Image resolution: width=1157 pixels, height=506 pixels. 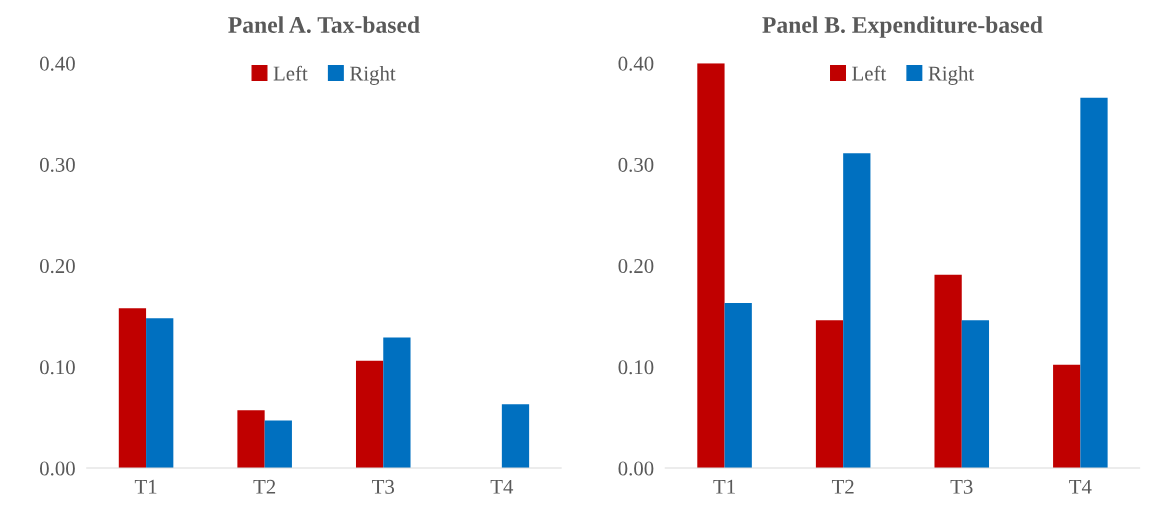 I want to click on chart-title: Panel A. Tax-based, so click(x=324, y=25).